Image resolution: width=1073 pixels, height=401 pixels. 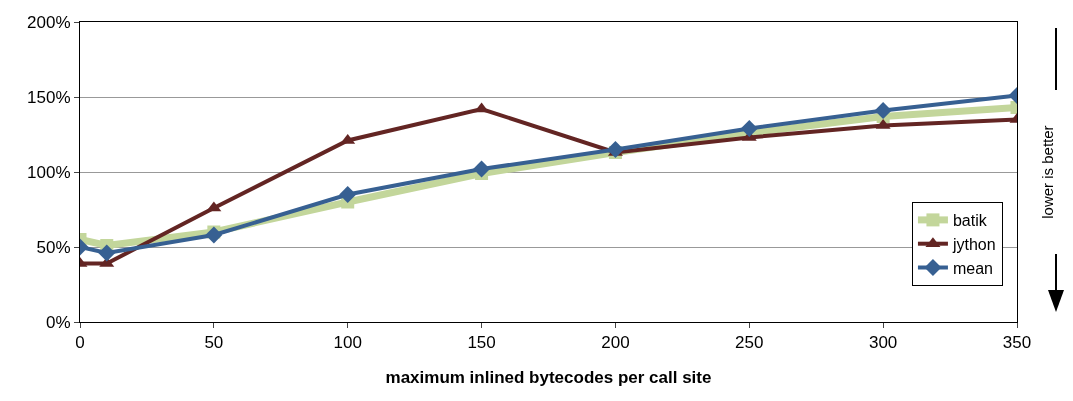 I want to click on legend-label: batik, so click(x=970, y=221).